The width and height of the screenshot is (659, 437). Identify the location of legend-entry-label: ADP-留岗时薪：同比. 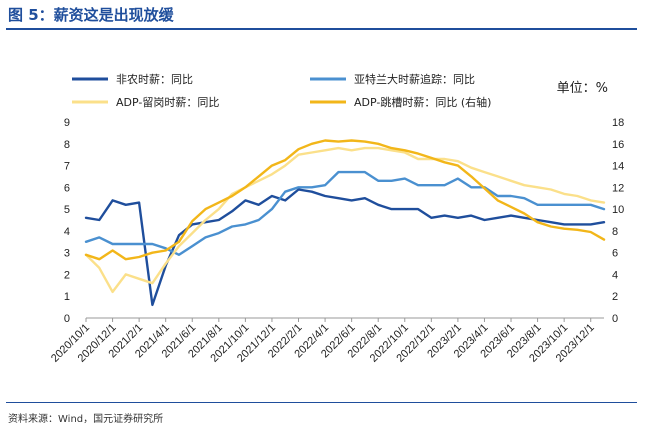
(167, 102).